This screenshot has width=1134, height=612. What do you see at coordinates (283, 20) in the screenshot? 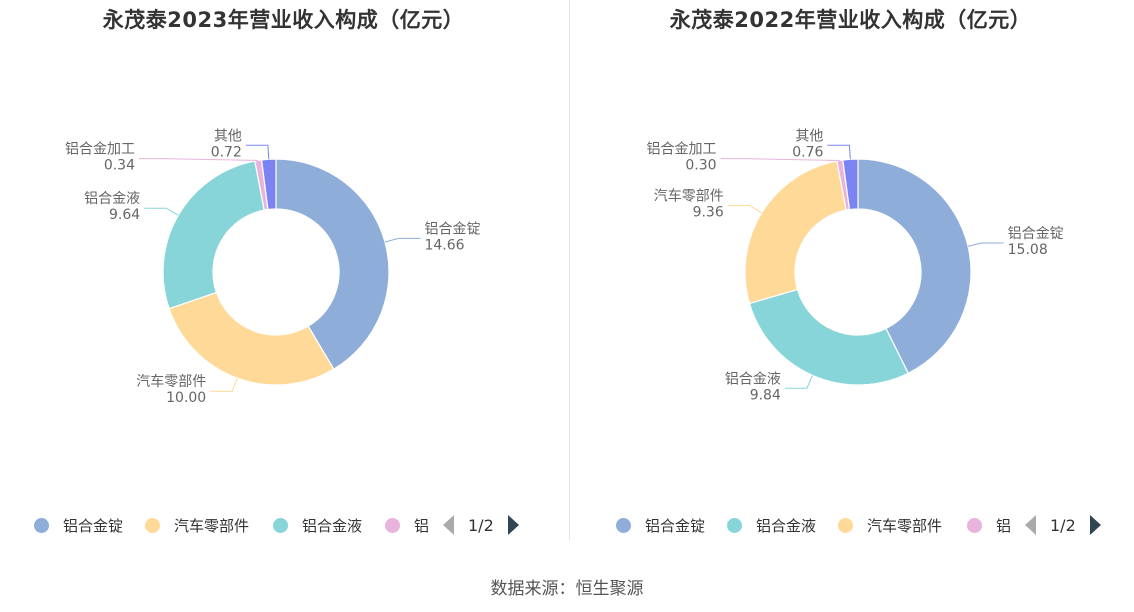
I see `chart-title: 永茂泰2023年营业收入构成（亿元）` at bounding box center [283, 20].